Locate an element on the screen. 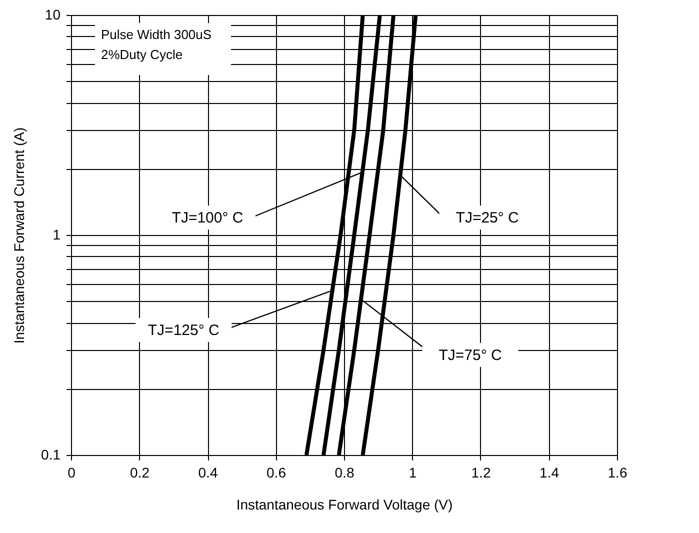 The image size is (699, 533). y-axis-title: Instantaneous Forward Current (A) is located at coordinates (19, 235).